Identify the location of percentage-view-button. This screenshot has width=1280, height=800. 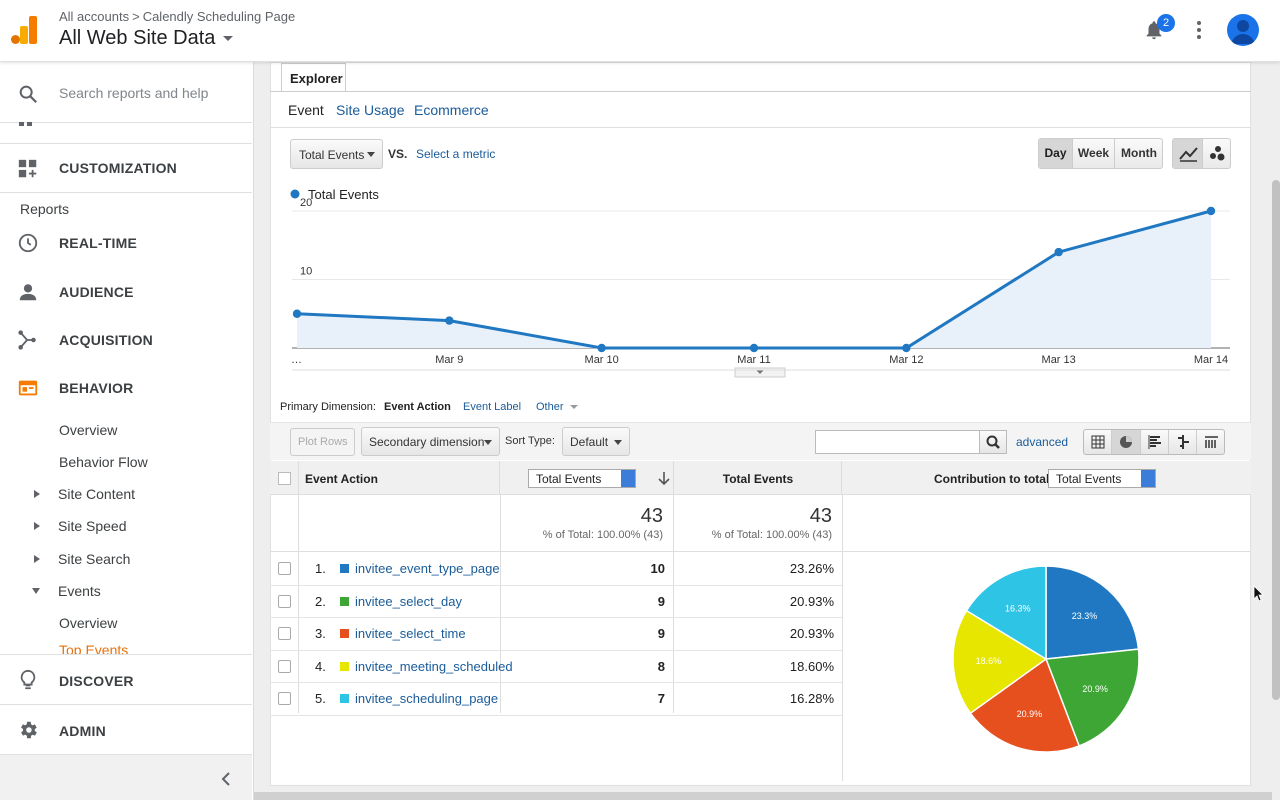
(1126, 442).